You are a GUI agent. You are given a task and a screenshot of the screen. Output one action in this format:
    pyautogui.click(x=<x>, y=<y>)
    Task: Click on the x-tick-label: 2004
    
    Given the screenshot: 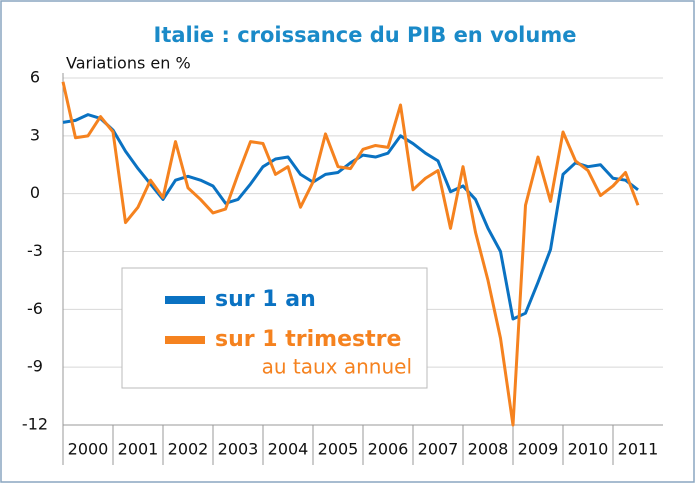 What is the action you would take?
    pyautogui.click(x=288, y=449)
    